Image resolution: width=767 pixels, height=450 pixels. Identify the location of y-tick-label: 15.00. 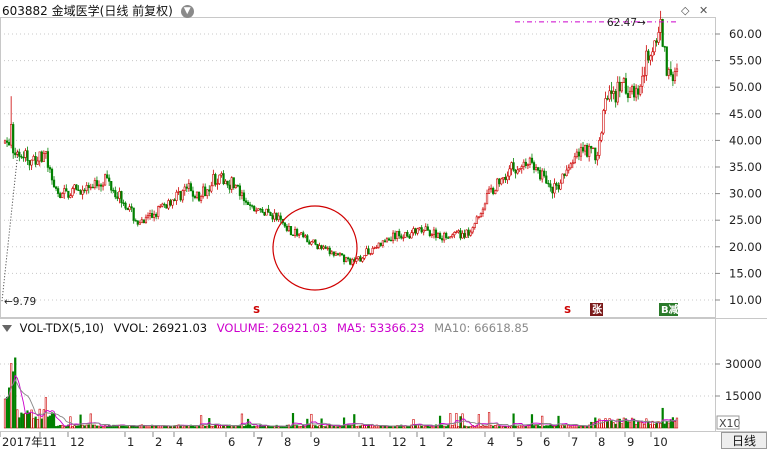
(745, 273).